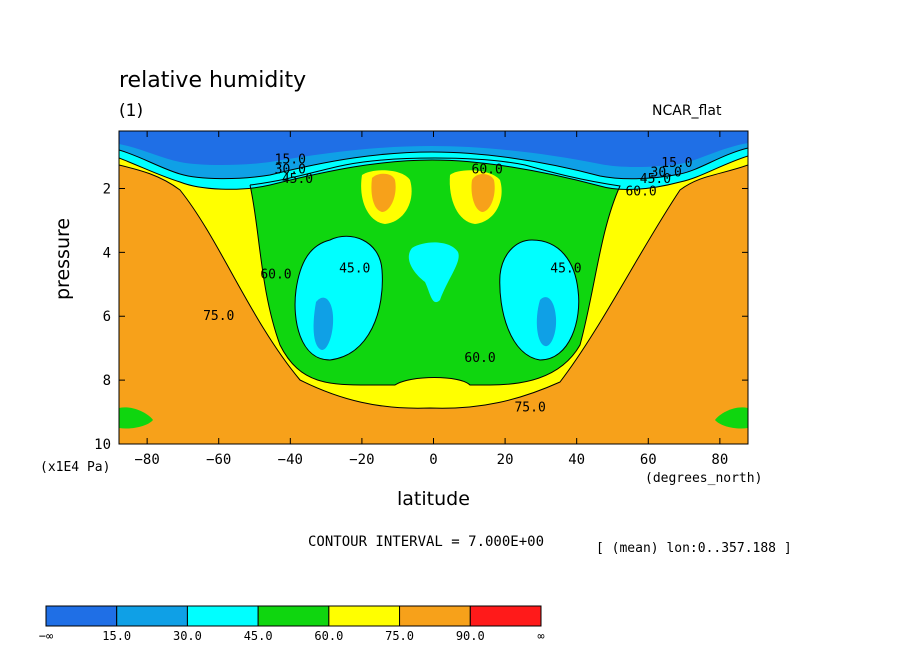  I want to click on colorbar-label: 30.0, so click(187, 636).